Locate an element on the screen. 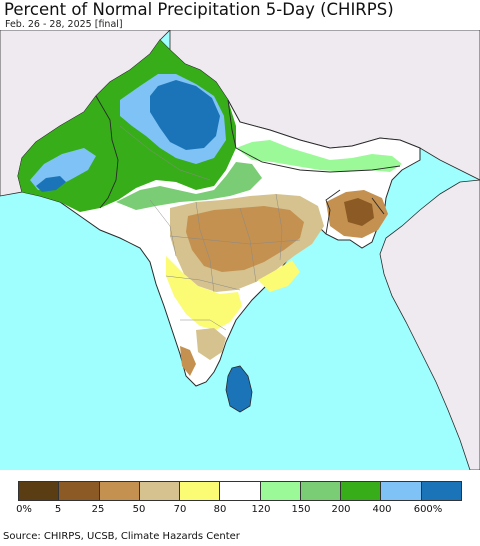  precip-zone-palegreen-150-b is located at coordinates (189, 186).